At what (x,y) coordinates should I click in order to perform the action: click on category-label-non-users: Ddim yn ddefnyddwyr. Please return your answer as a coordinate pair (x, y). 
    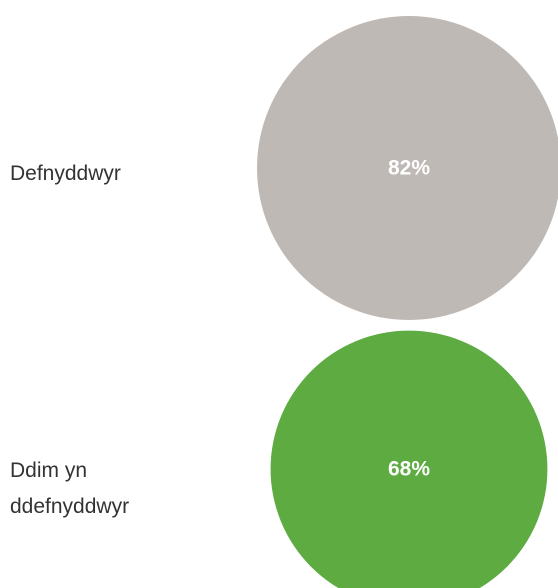
    Looking at the image, I should click on (120, 489).